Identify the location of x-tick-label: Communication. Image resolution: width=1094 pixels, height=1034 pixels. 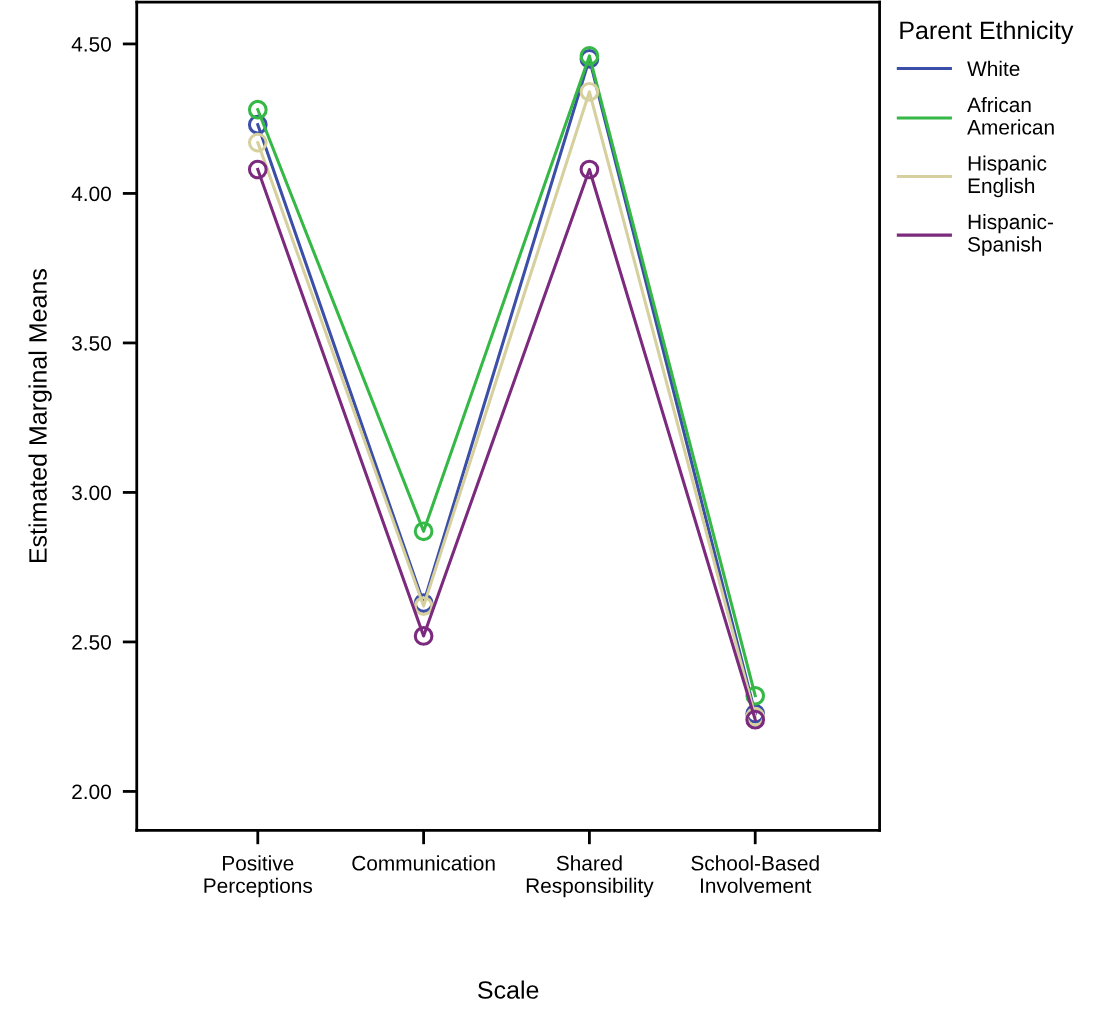
(423, 863).